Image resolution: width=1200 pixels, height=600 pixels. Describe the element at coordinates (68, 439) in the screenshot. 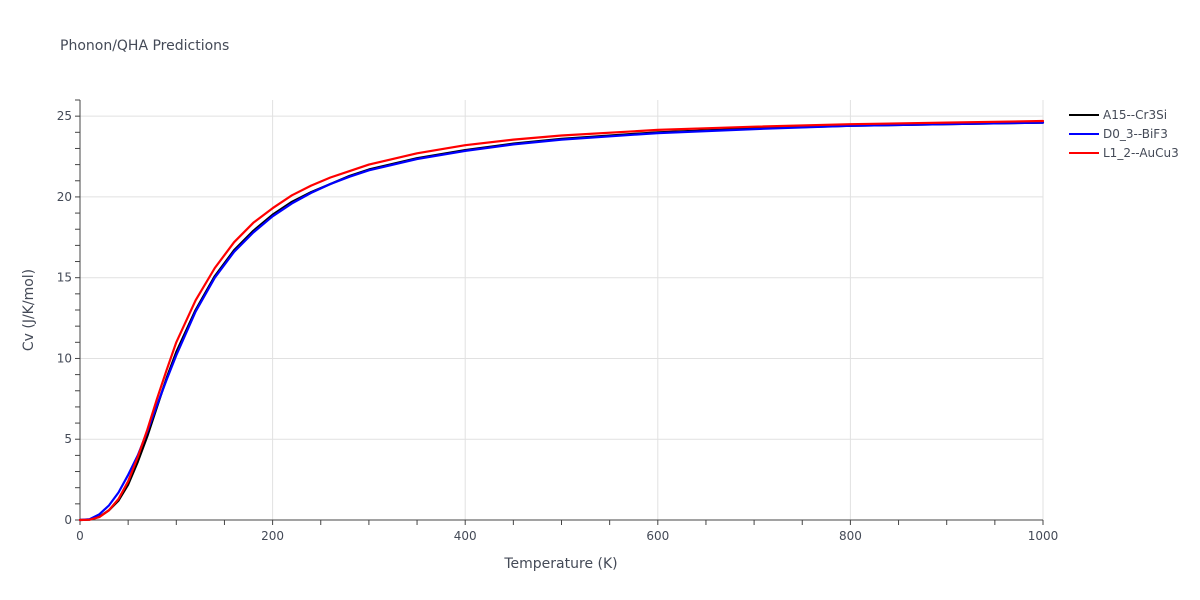

I see `y-tick-label: 5` at that location.